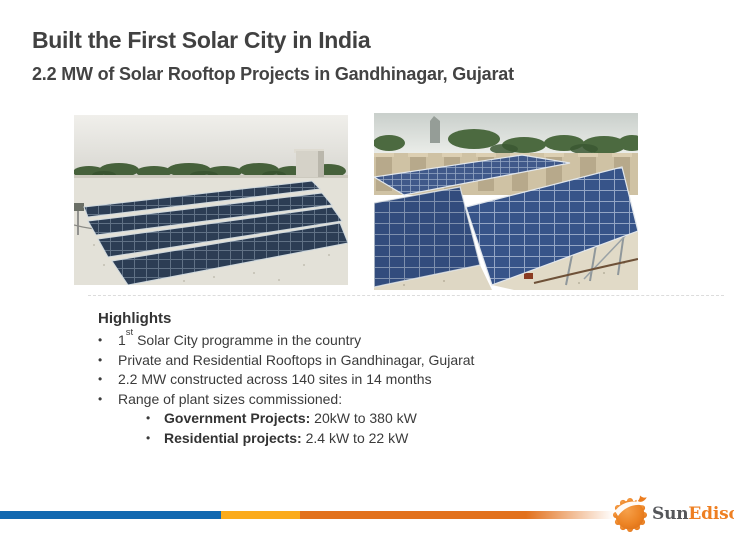 The width and height of the screenshot is (734, 551). What do you see at coordinates (230, 398) in the screenshot?
I see `bullet-text: Range of plant sizes commissioned:` at bounding box center [230, 398].